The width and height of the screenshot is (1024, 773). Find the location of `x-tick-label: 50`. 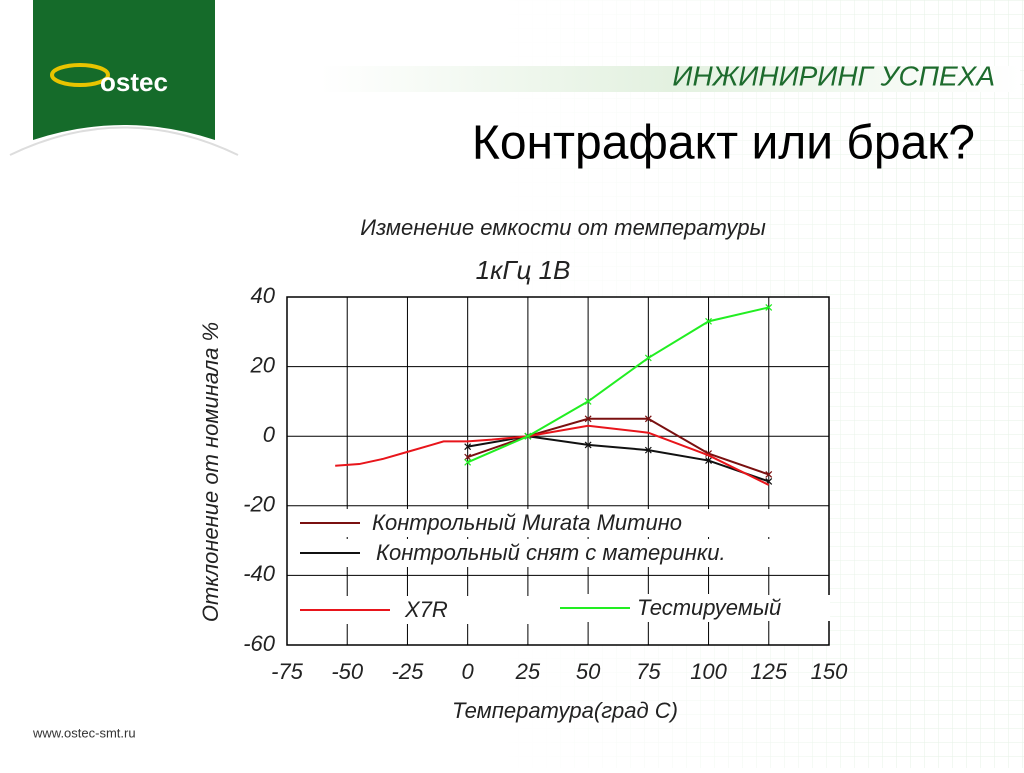

x-tick-label: 50 is located at coordinates (588, 671).